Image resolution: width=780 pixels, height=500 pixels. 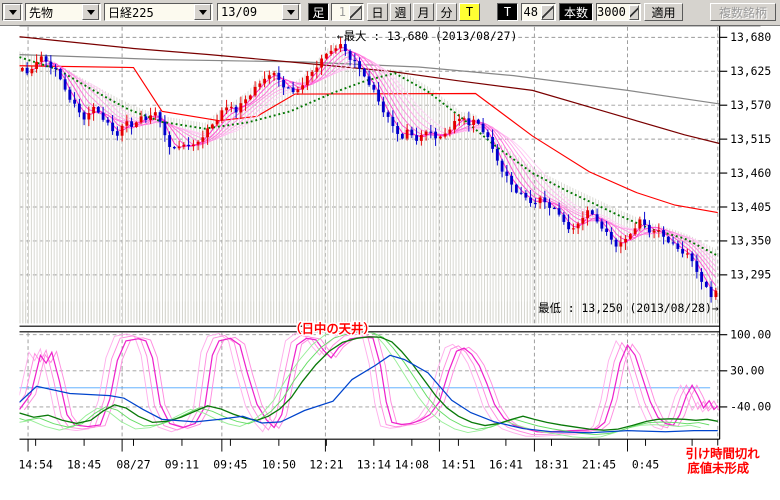 I want to click on time-axis-label: 16:41, so click(x=506, y=465).